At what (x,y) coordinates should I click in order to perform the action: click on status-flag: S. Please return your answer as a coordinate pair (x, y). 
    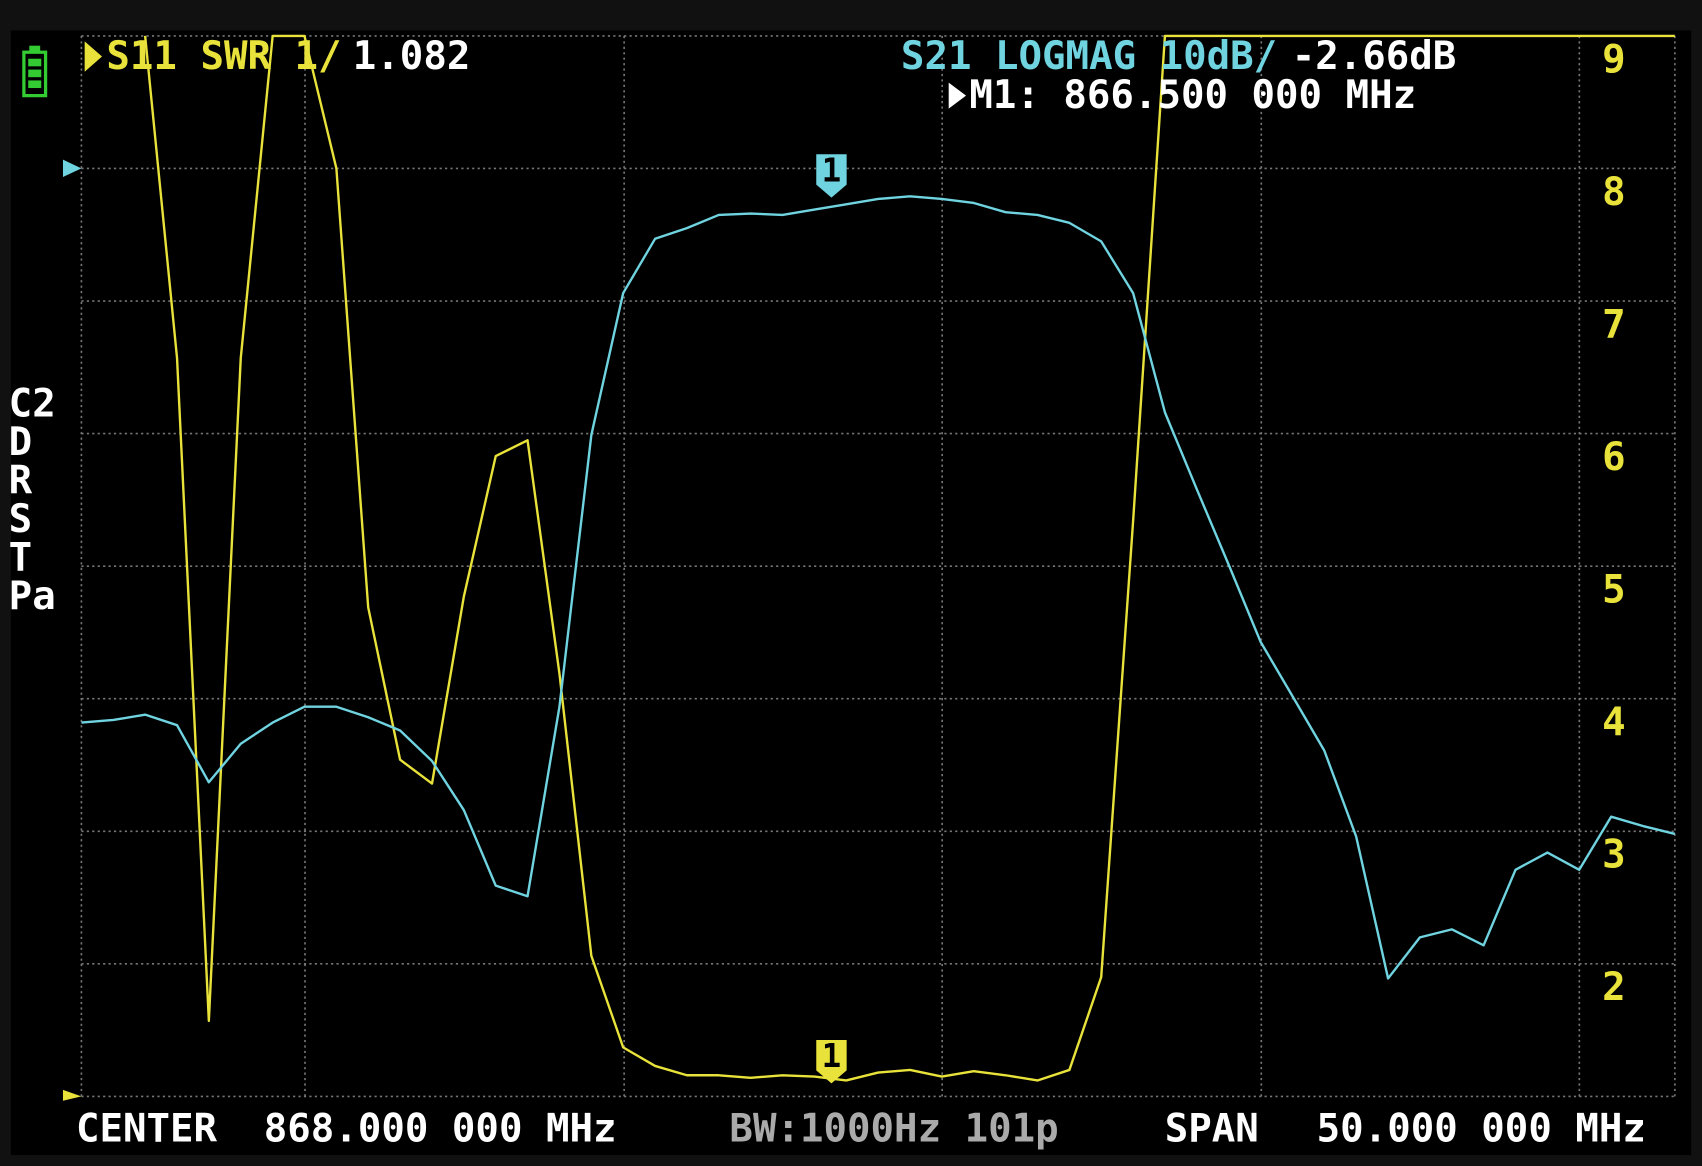
    Looking at the image, I should click on (21, 519).